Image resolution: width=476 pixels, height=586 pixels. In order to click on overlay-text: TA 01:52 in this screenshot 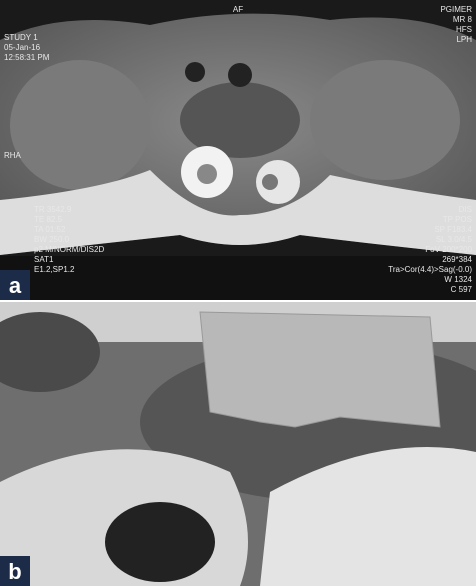, I will do `click(50, 229)`.